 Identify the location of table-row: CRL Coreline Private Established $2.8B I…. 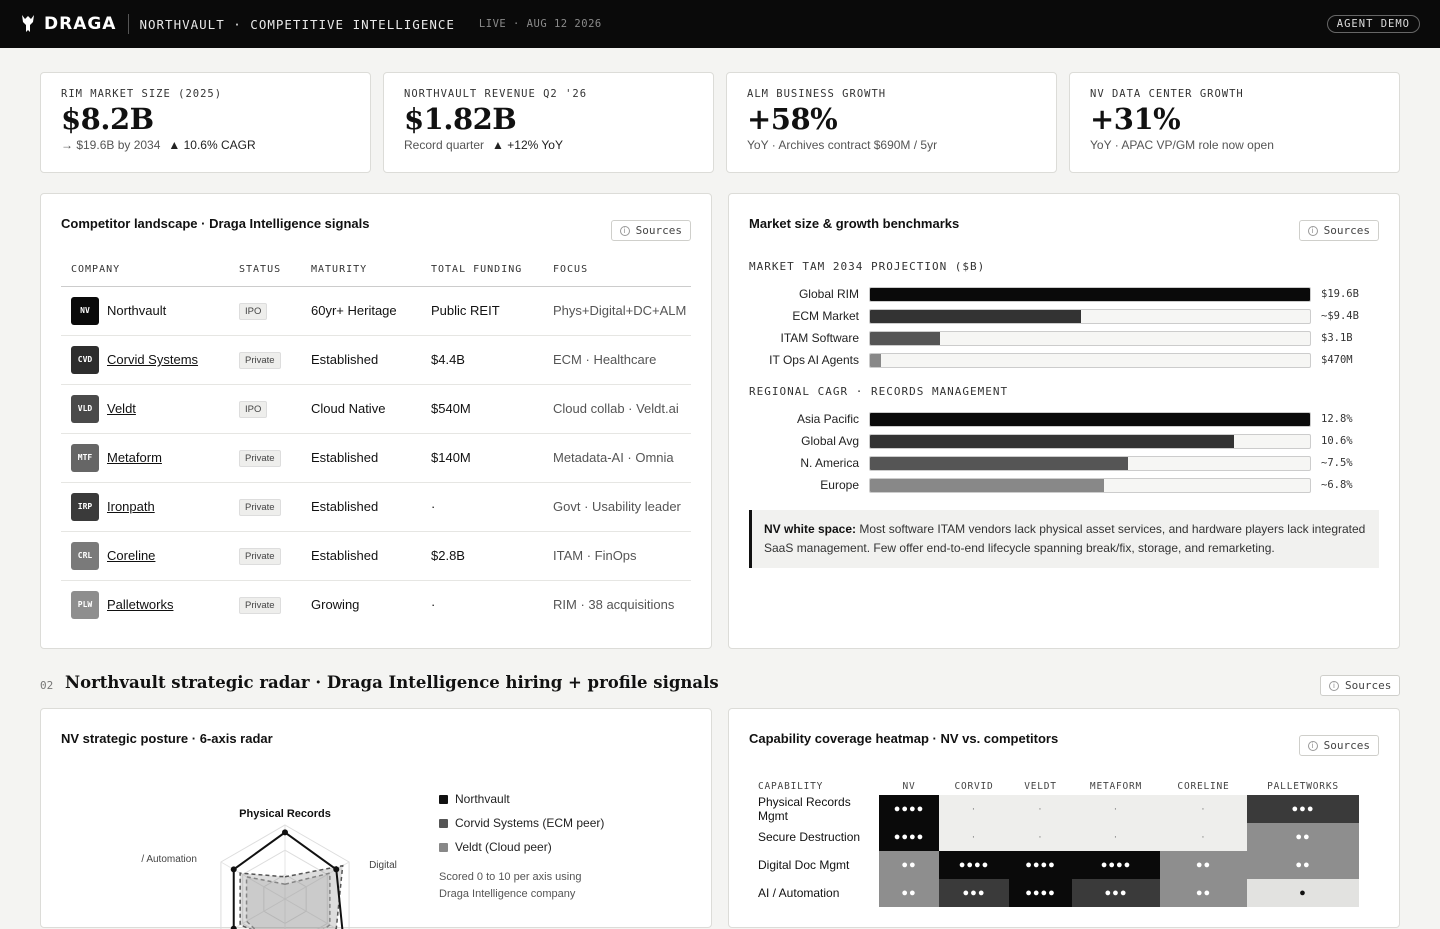
(376, 556).